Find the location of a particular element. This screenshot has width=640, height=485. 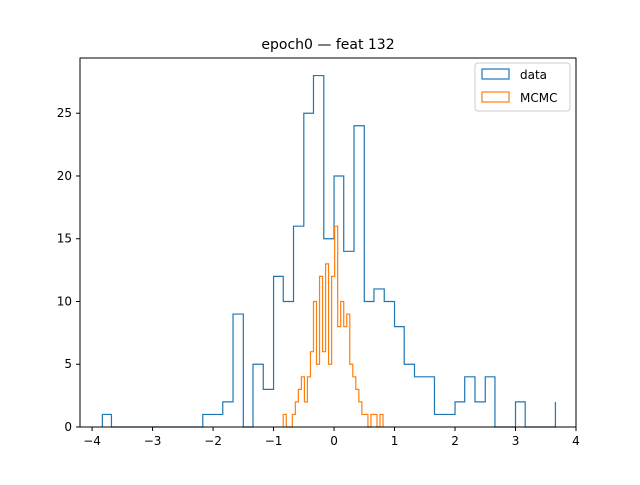

y-tick-label: 15 is located at coordinates (64, 239).